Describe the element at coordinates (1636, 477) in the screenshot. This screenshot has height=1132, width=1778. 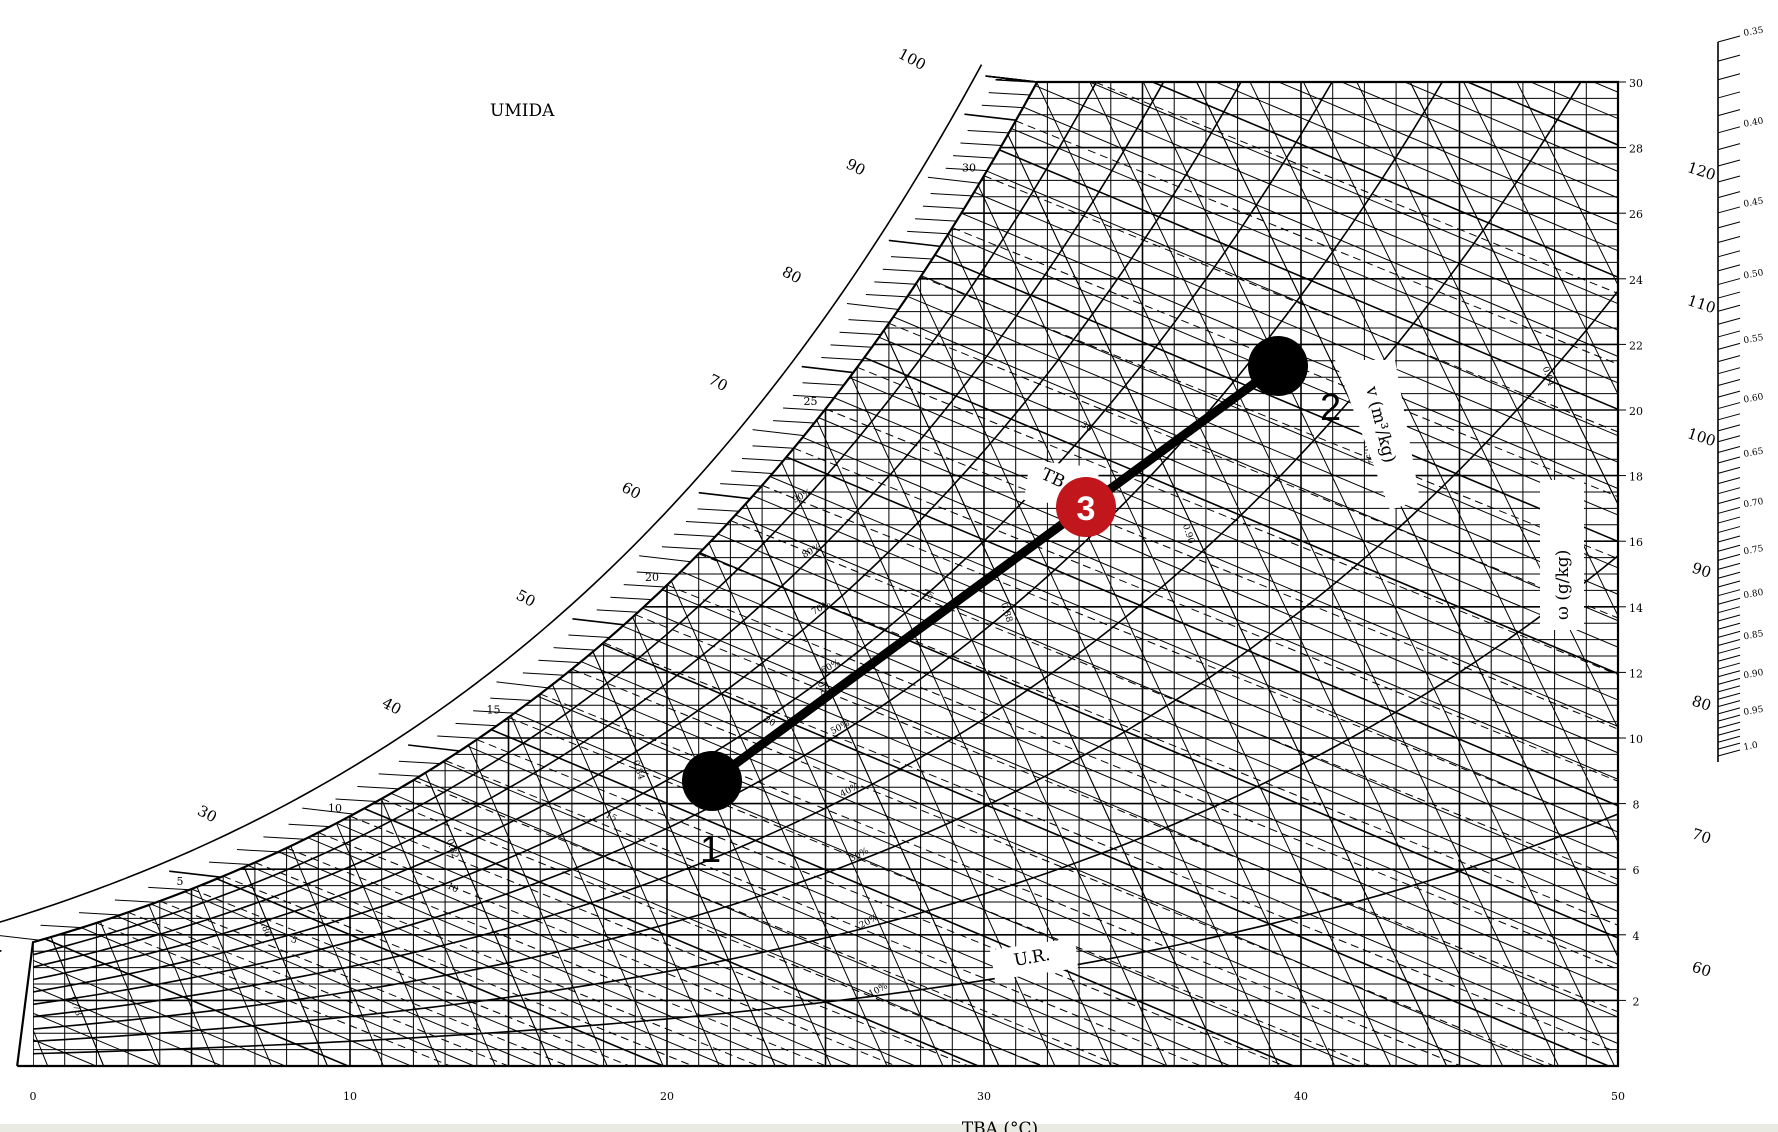
I see `y-tick-label: 18` at that location.